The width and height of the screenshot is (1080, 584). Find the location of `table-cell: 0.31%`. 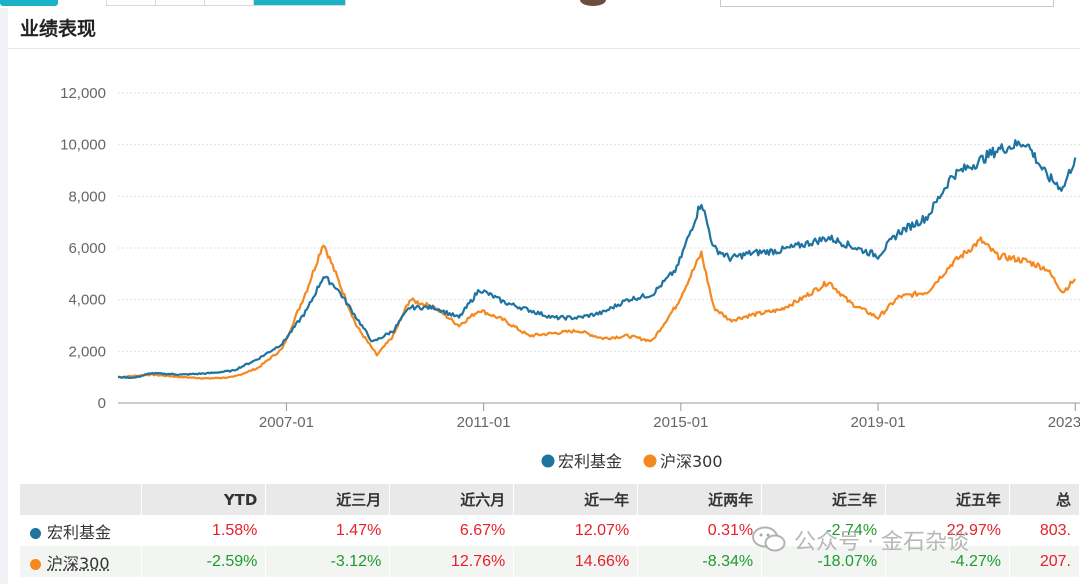

table-cell: 0.31% is located at coordinates (700, 530).